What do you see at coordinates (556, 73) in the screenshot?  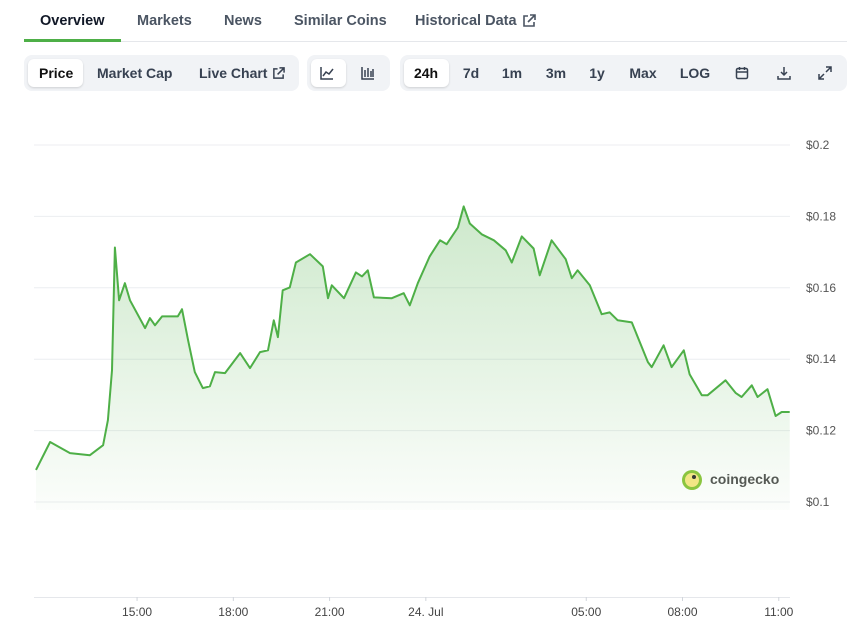 I see `range-button: 3m` at bounding box center [556, 73].